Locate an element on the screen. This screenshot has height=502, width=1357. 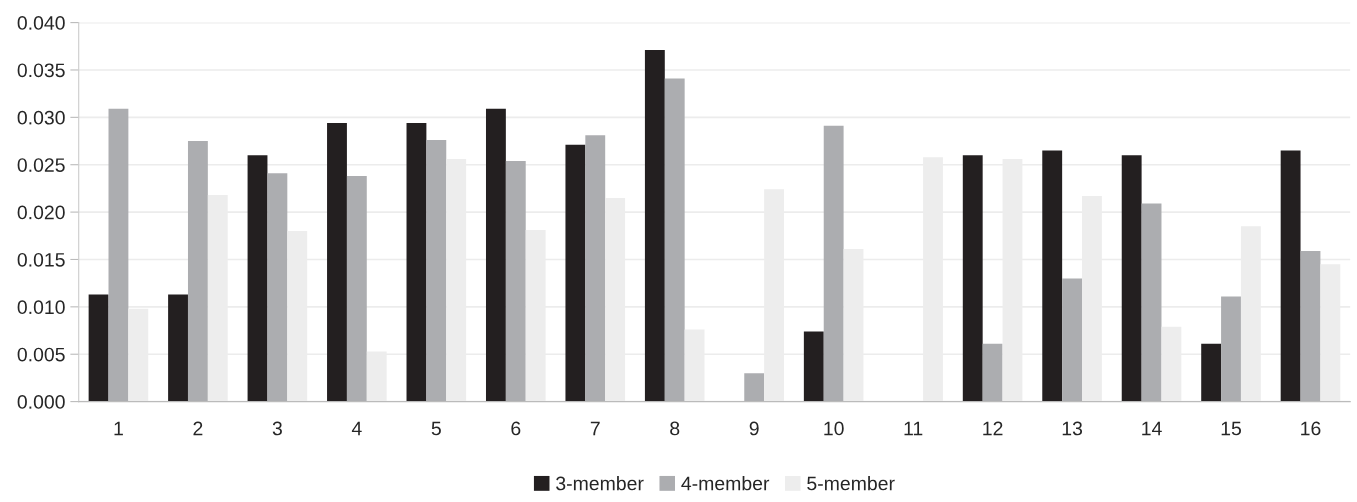
y-tick-label: 0.015 is located at coordinates (41, 259).